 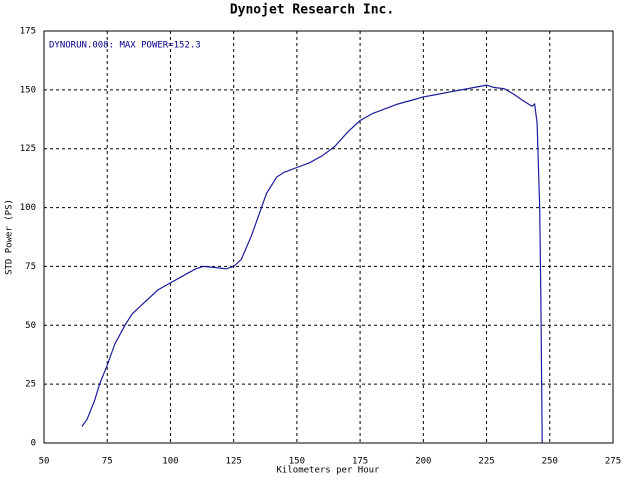 What do you see at coordinates (423, 462) in the screenshot?
I see `x-tick-label: 200` at bounding box center [423, 462].